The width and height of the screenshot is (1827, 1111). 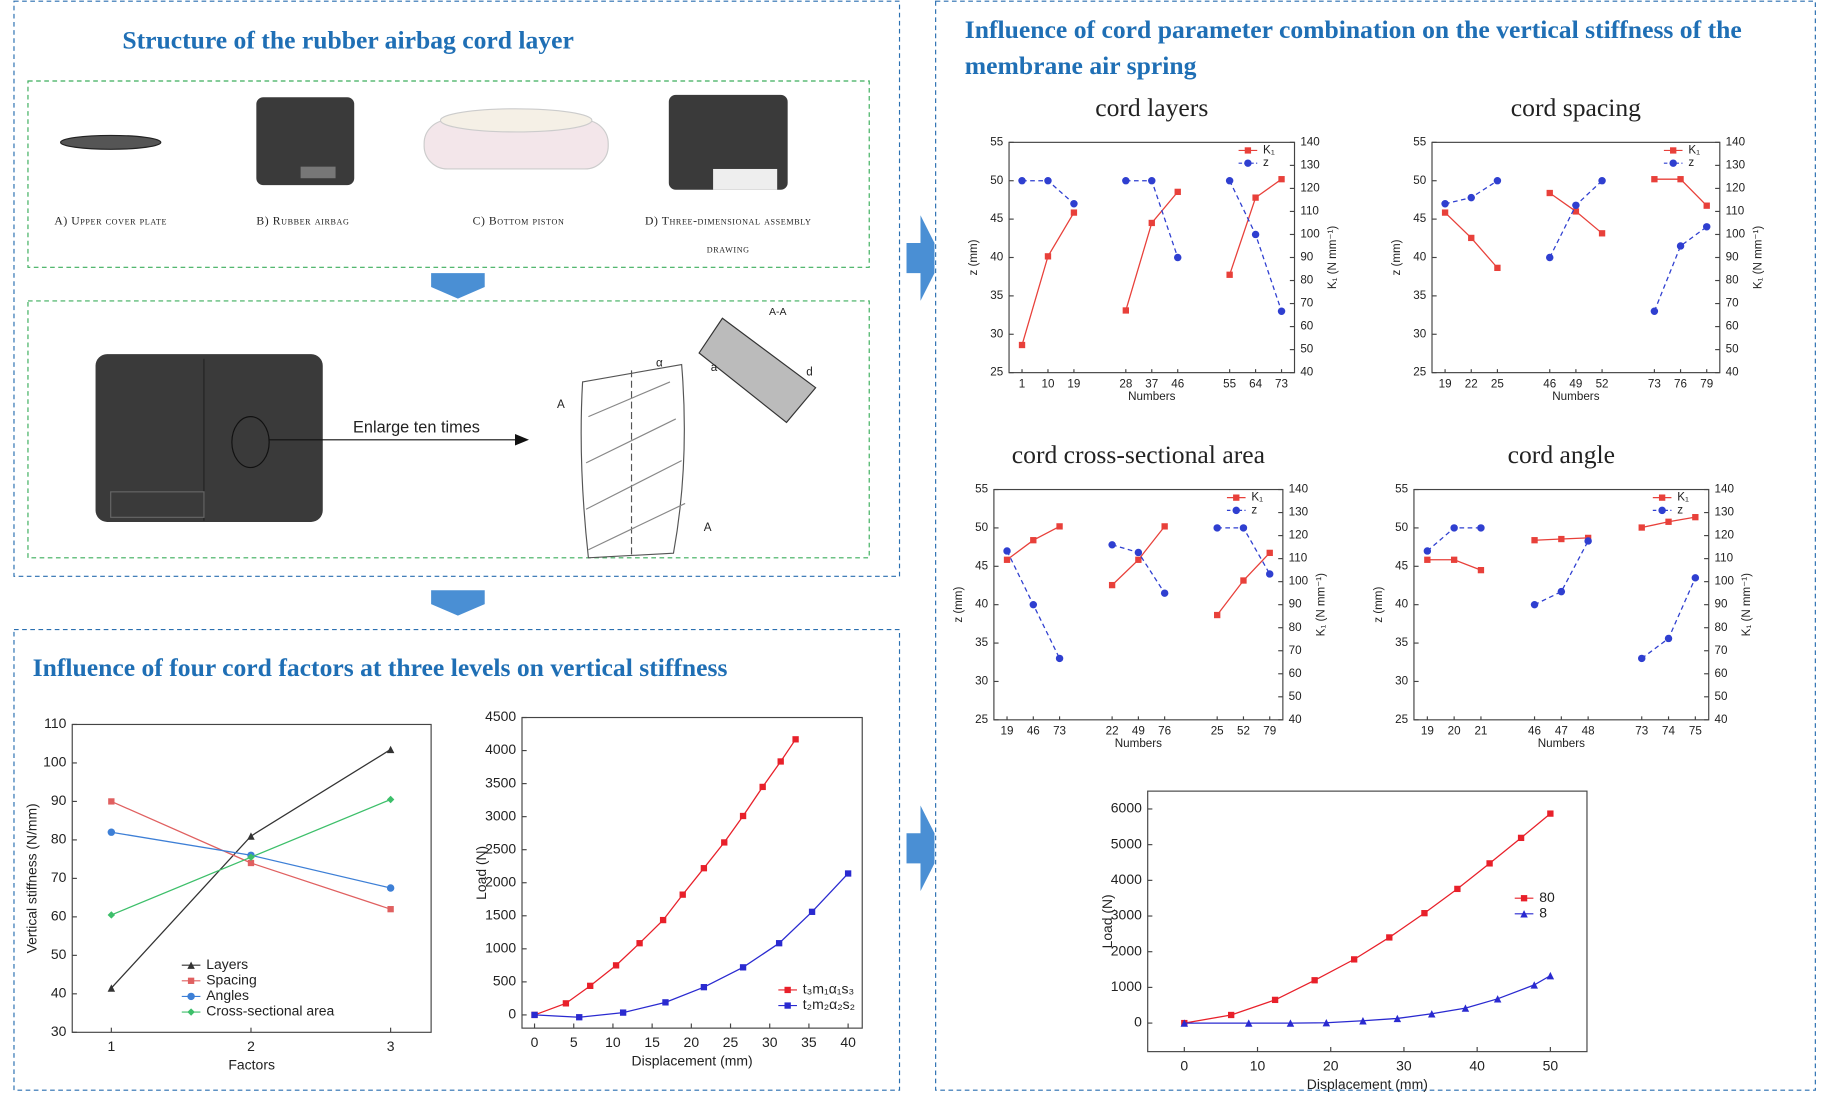 What do you see at coordinates (251, 1046) in the screenshot?
I see `x-tick-label: 2` at bounding box center [251, 1046].